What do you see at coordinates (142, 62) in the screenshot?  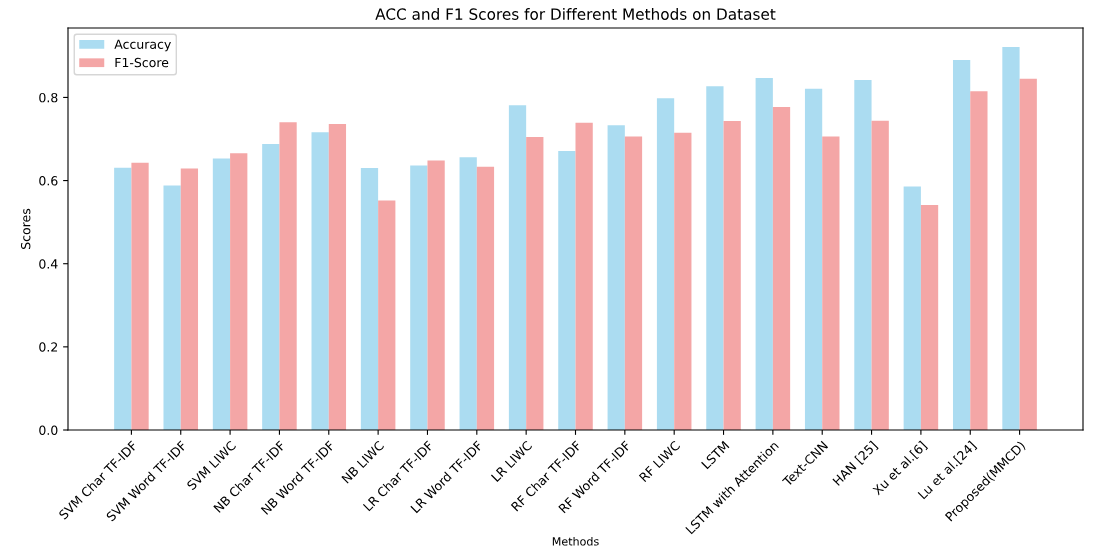 I see `legend-label: F1-Score` at bounding box center [142, 62].